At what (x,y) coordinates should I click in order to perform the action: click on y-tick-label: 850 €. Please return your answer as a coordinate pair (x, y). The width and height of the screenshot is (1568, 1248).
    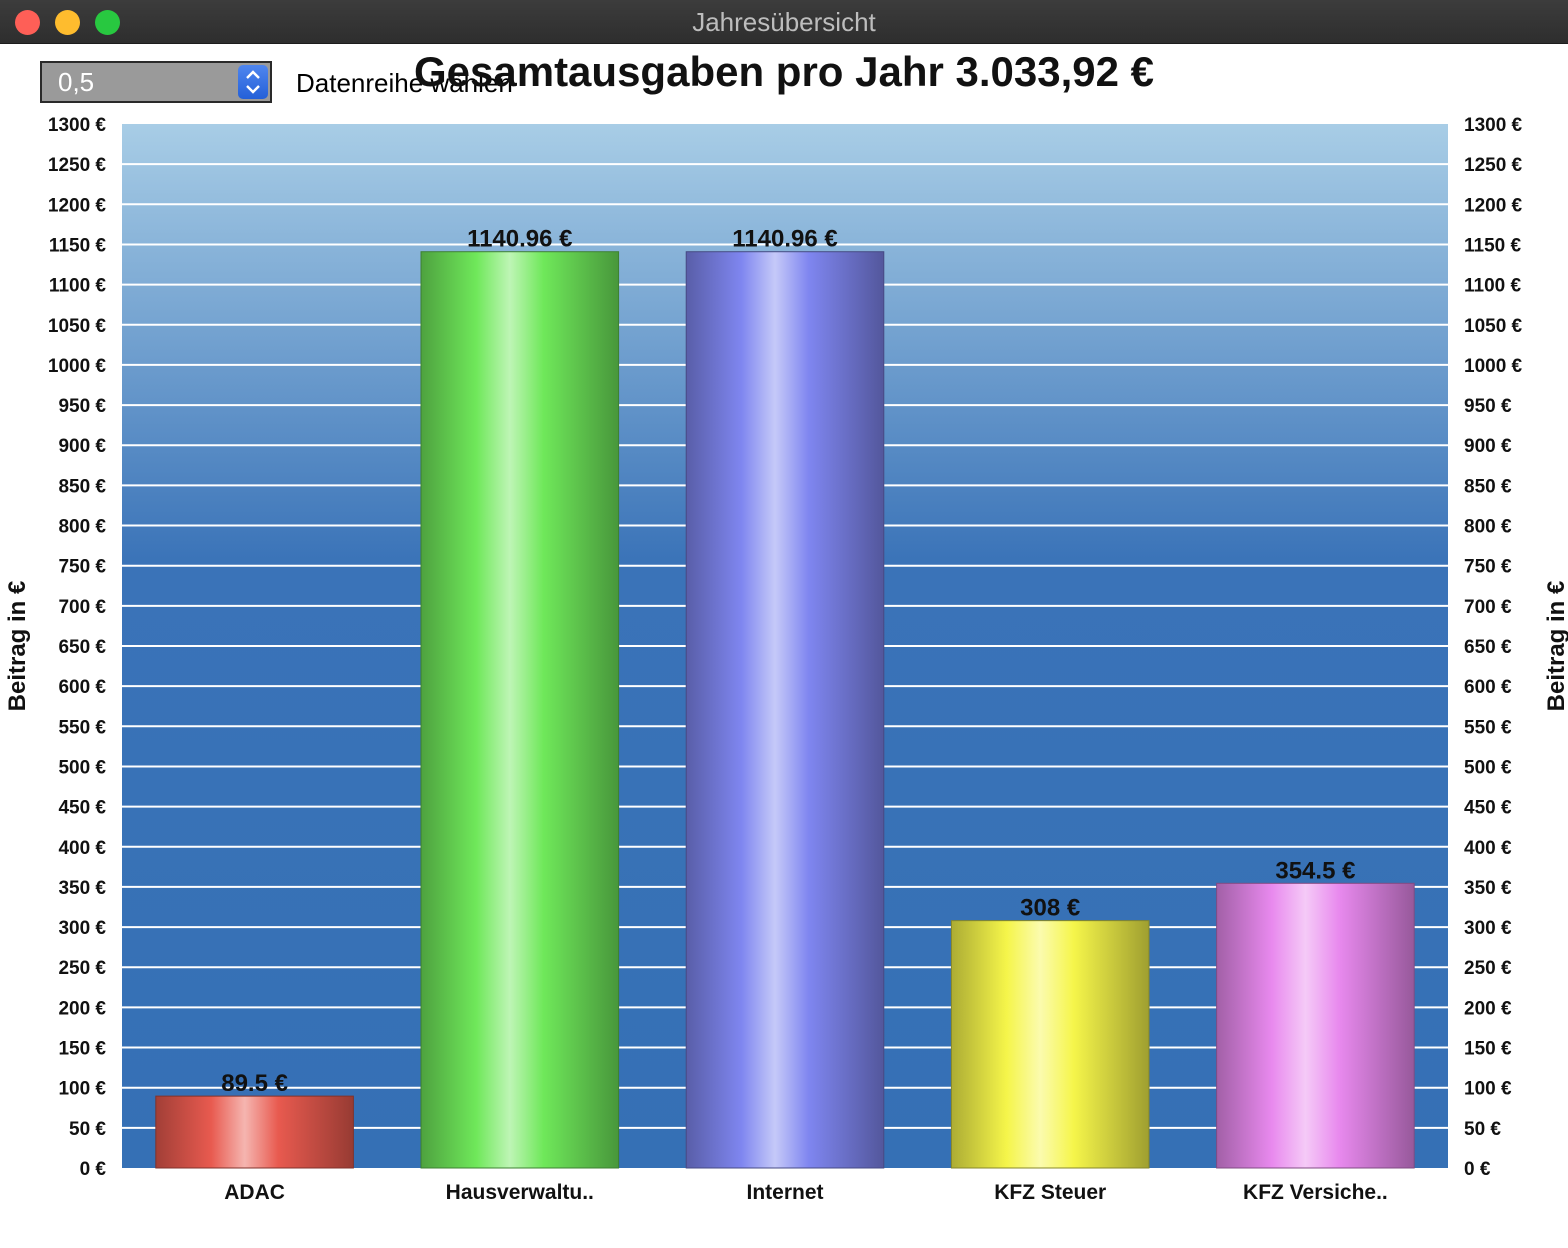
    Looking at the image, I should click on (82, 486).